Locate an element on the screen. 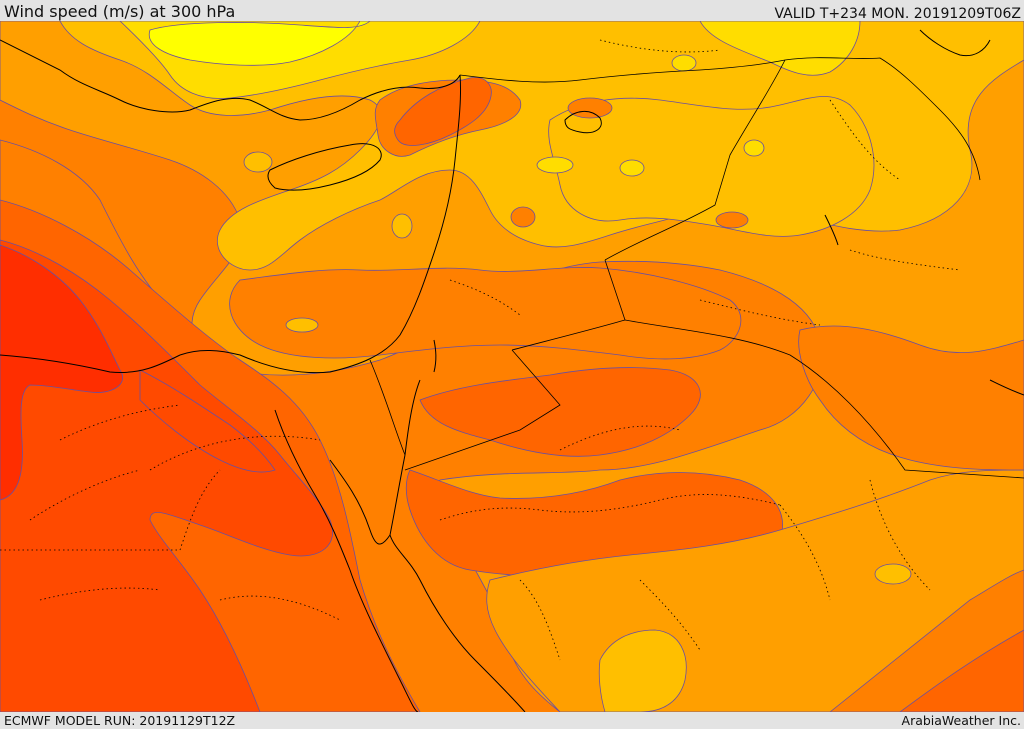  border-syria-iraq-jordan is located at coordinates (482, 410).